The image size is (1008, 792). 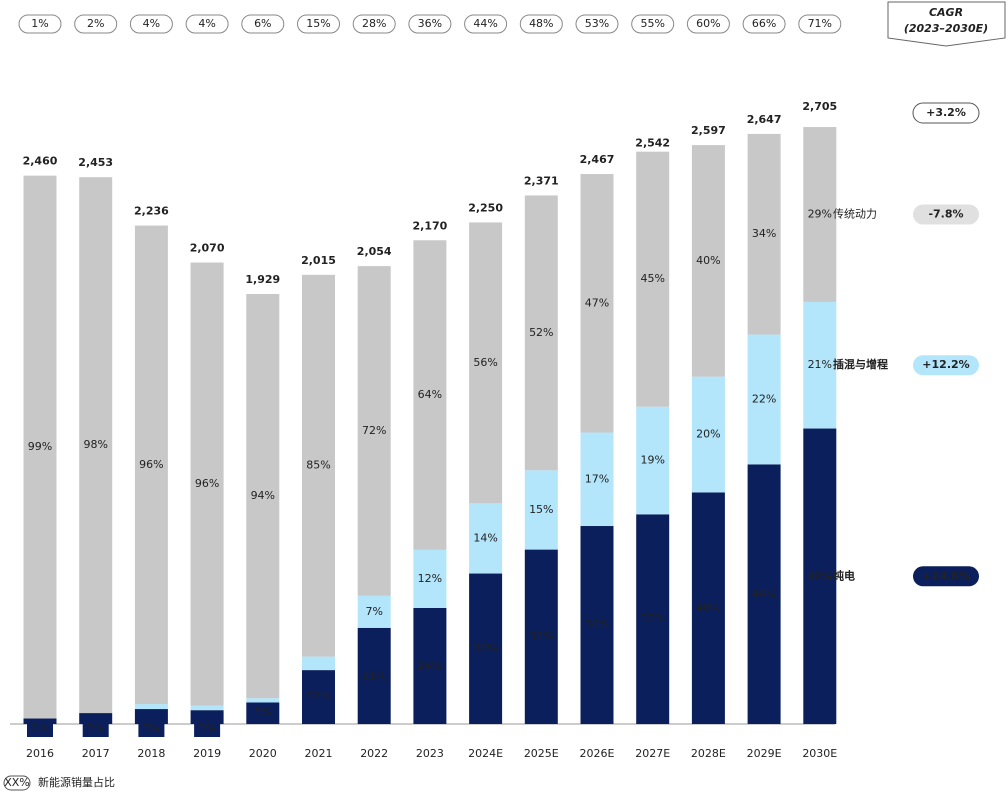 What do you see at coordinates (430, 225) in the screenshot?
I see `total-label: 2,170` at bounding box center [430, 225].